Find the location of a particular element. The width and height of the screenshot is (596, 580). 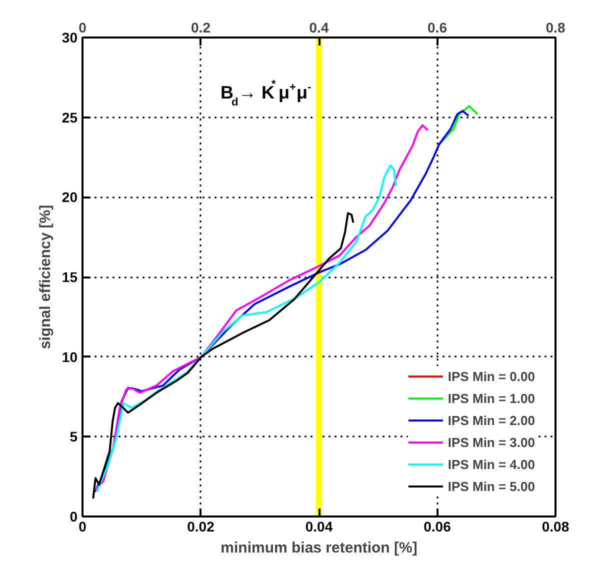

line-series is located at coordinates (458, 125).